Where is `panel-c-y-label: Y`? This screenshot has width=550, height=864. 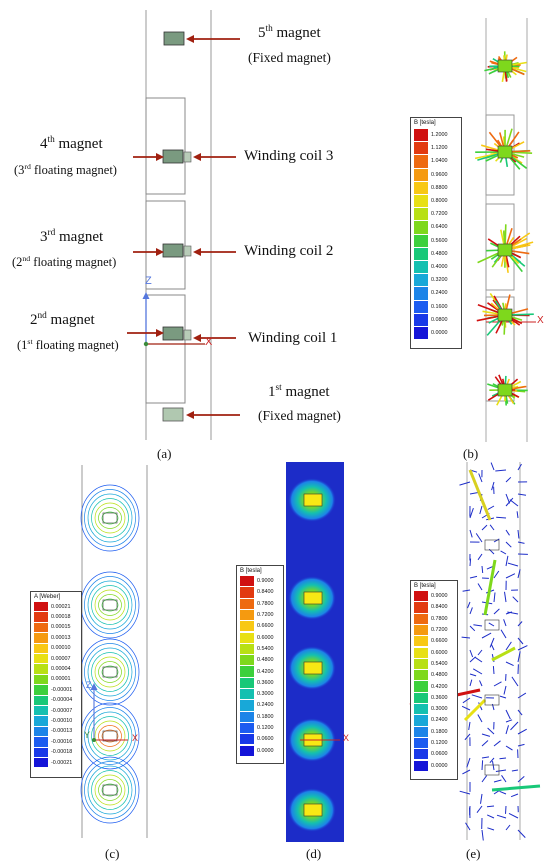
panel-c-y-label: Y is located at coordinates (87, 735).